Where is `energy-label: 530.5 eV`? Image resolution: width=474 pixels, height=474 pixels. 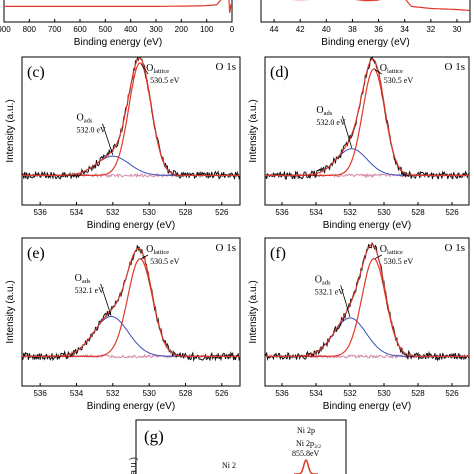 energy-label: 530.5 eV is located at coordinates (165, 80).